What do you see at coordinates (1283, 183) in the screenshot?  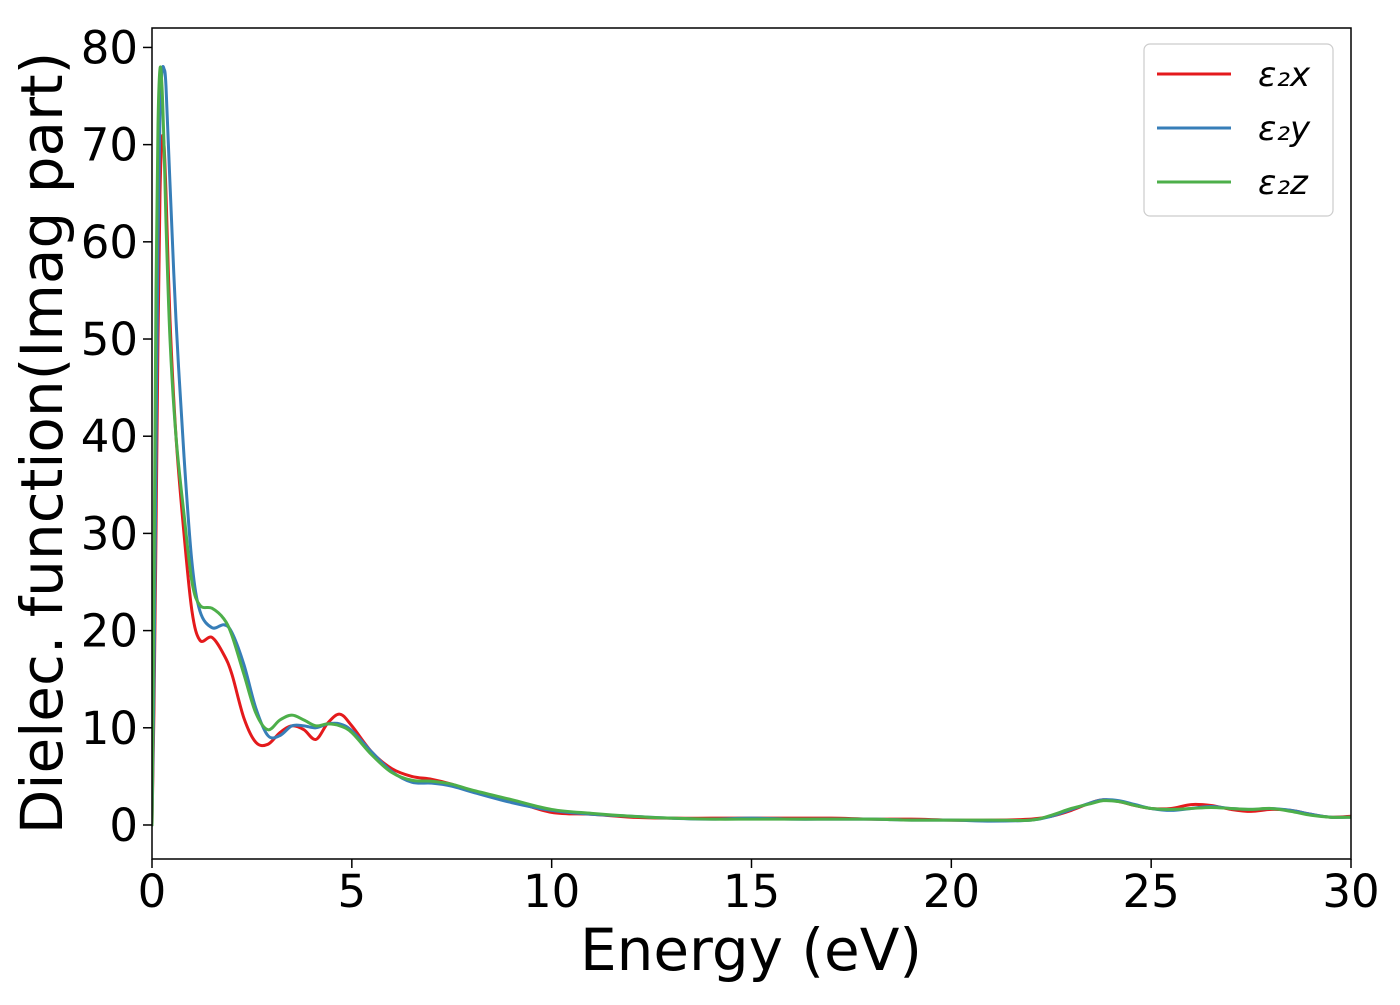 I see `legend-label: ε₂z` at bounding box center [1283, 183].